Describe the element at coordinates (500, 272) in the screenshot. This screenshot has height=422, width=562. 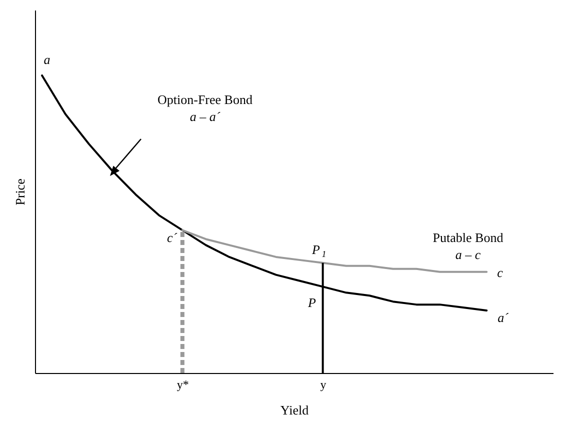
I see `annotation: c` at that location.